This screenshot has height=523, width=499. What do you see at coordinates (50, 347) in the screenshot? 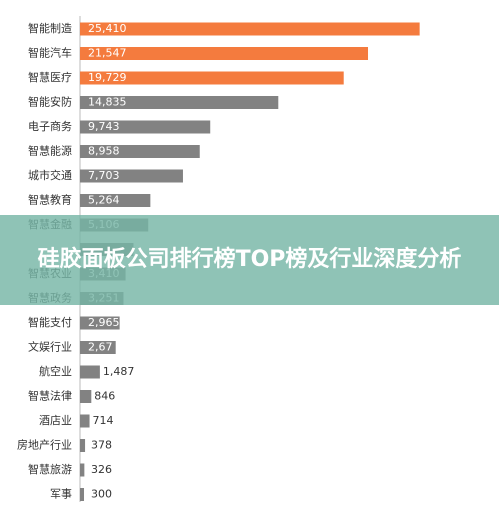
I see `y-tick-label: 文娱行业` at bounding box center [50, 347].